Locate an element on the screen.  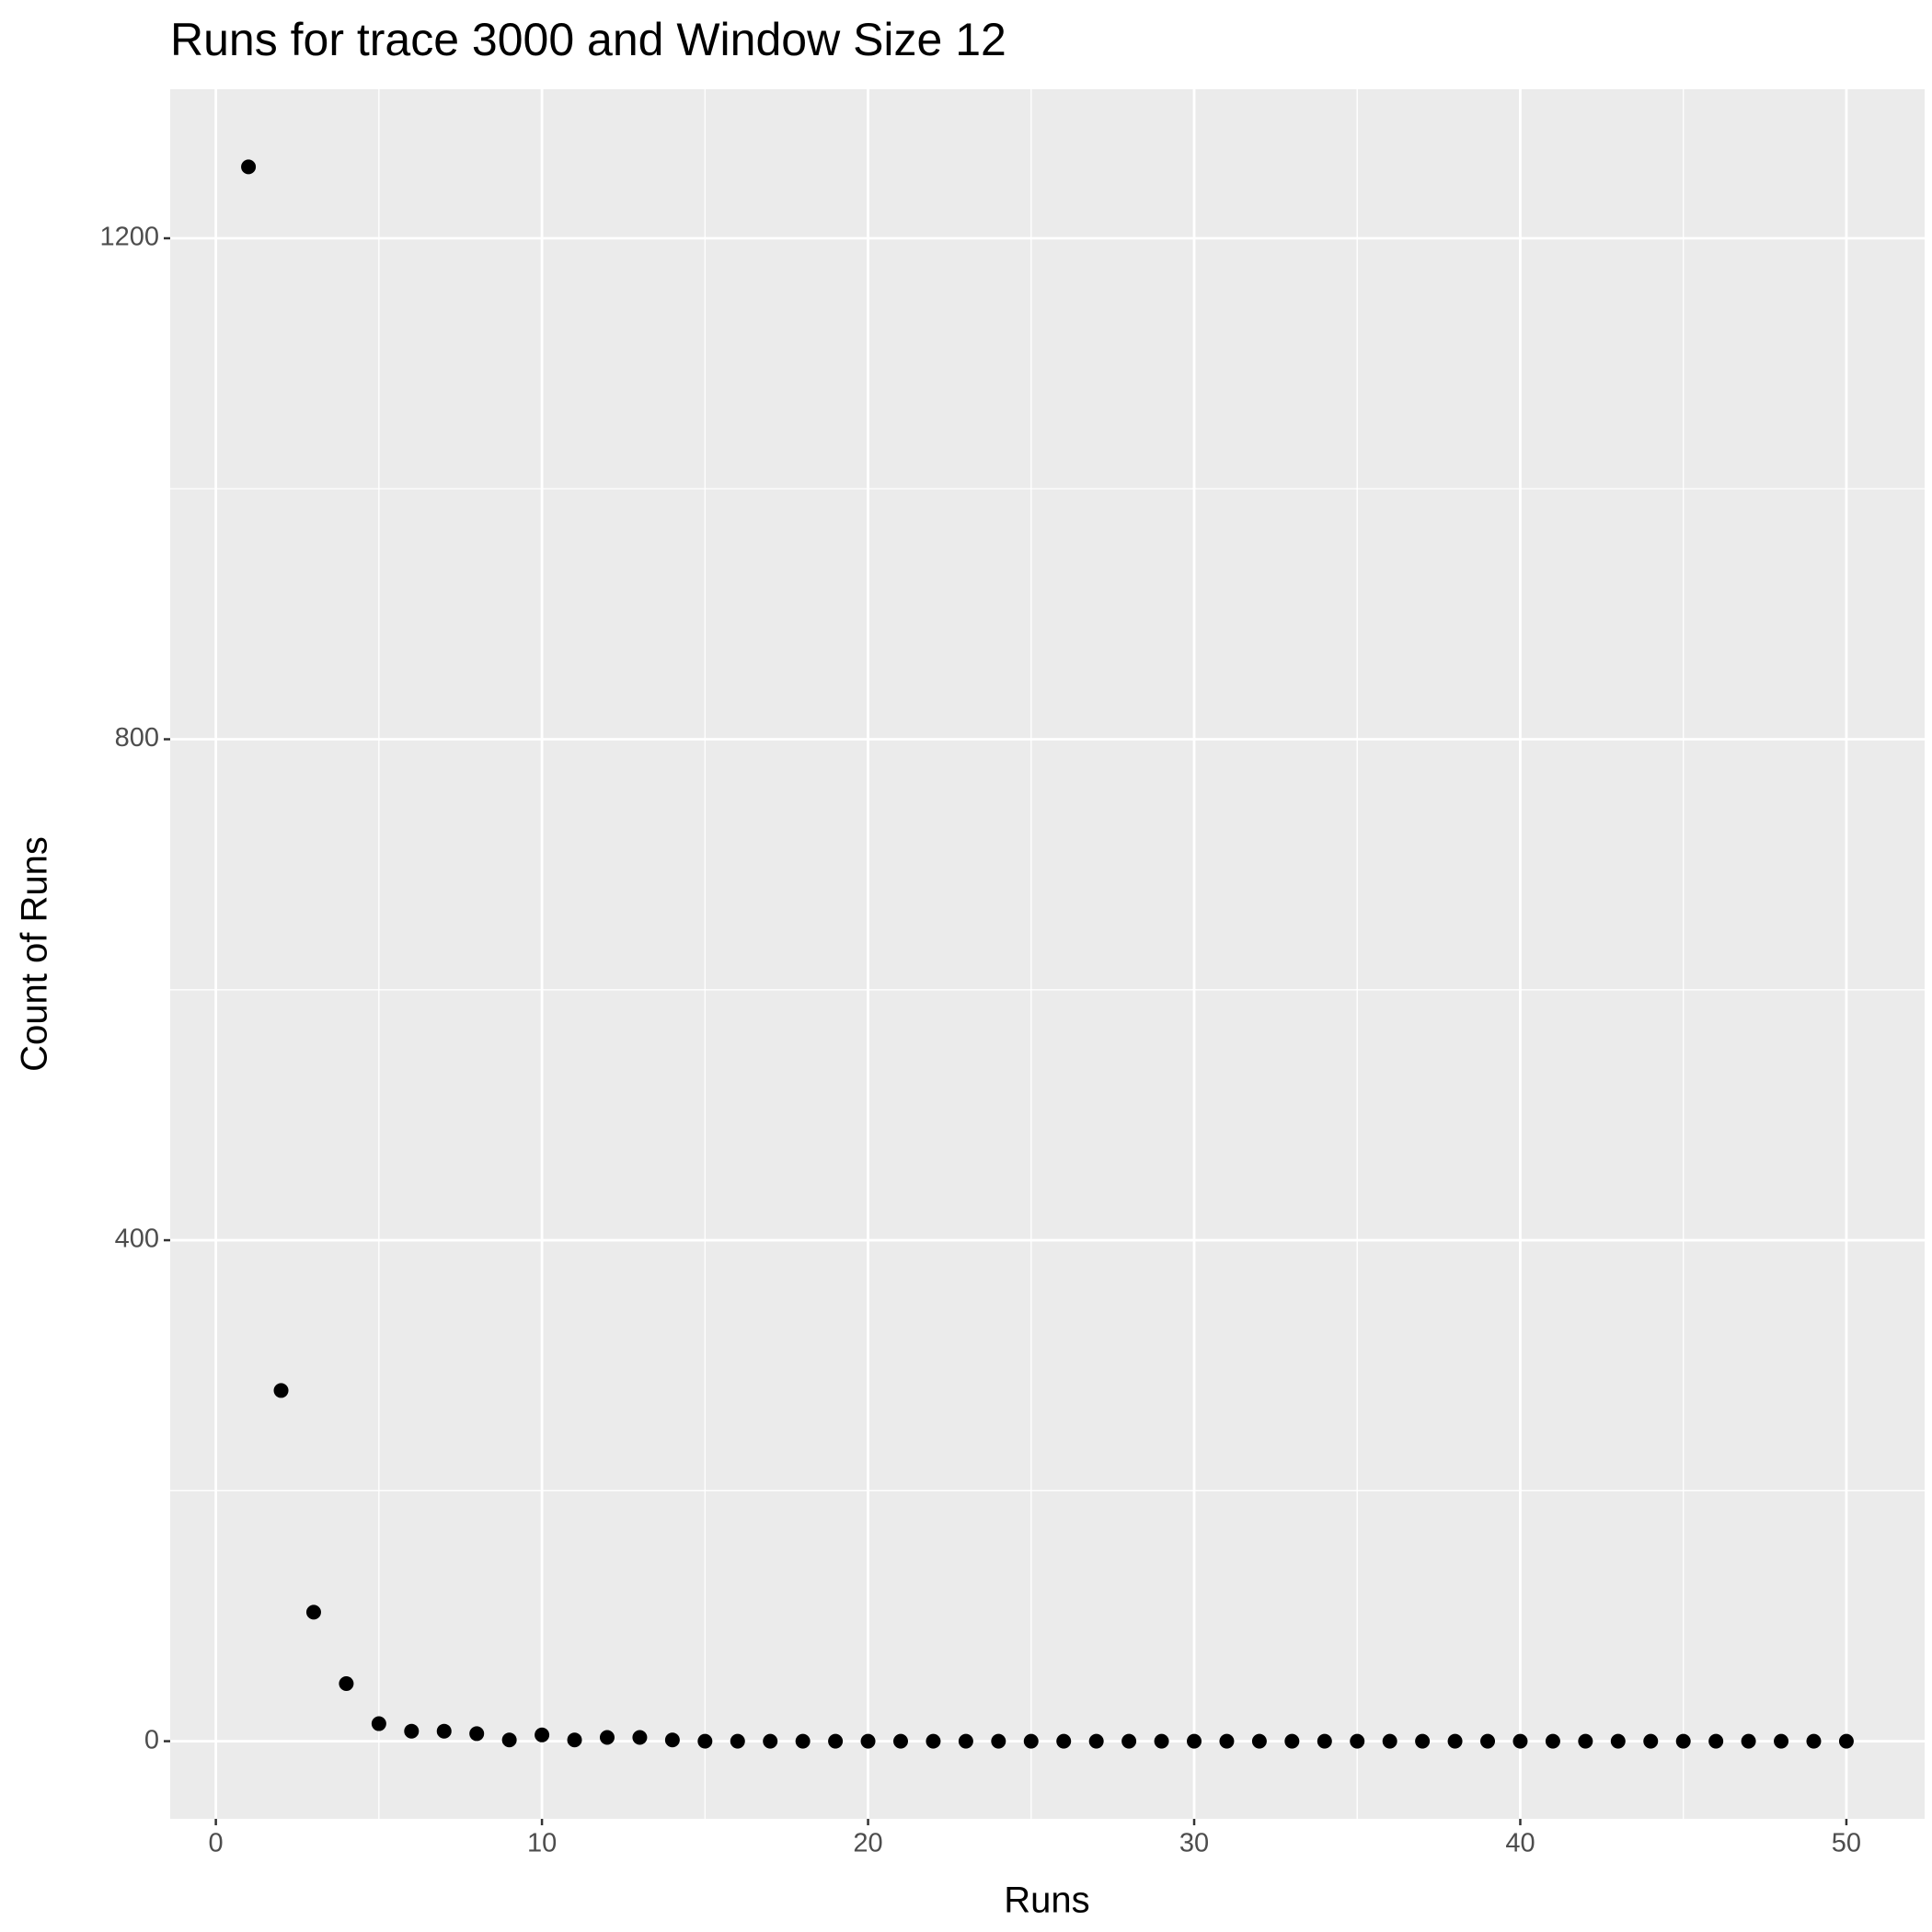
chart-title: Runs for trace 3000 and Window Size 12 is located at coordinates (588, 39).